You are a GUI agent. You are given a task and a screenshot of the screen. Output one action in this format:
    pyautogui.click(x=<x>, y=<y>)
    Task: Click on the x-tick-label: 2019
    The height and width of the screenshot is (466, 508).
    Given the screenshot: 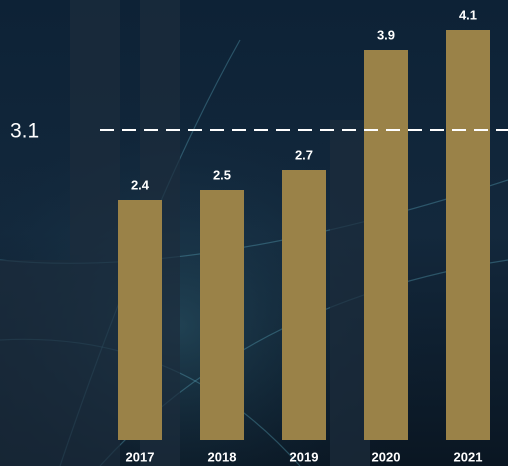 What is the action you would take?
    pyautogui.click(x=304, y=456)
    